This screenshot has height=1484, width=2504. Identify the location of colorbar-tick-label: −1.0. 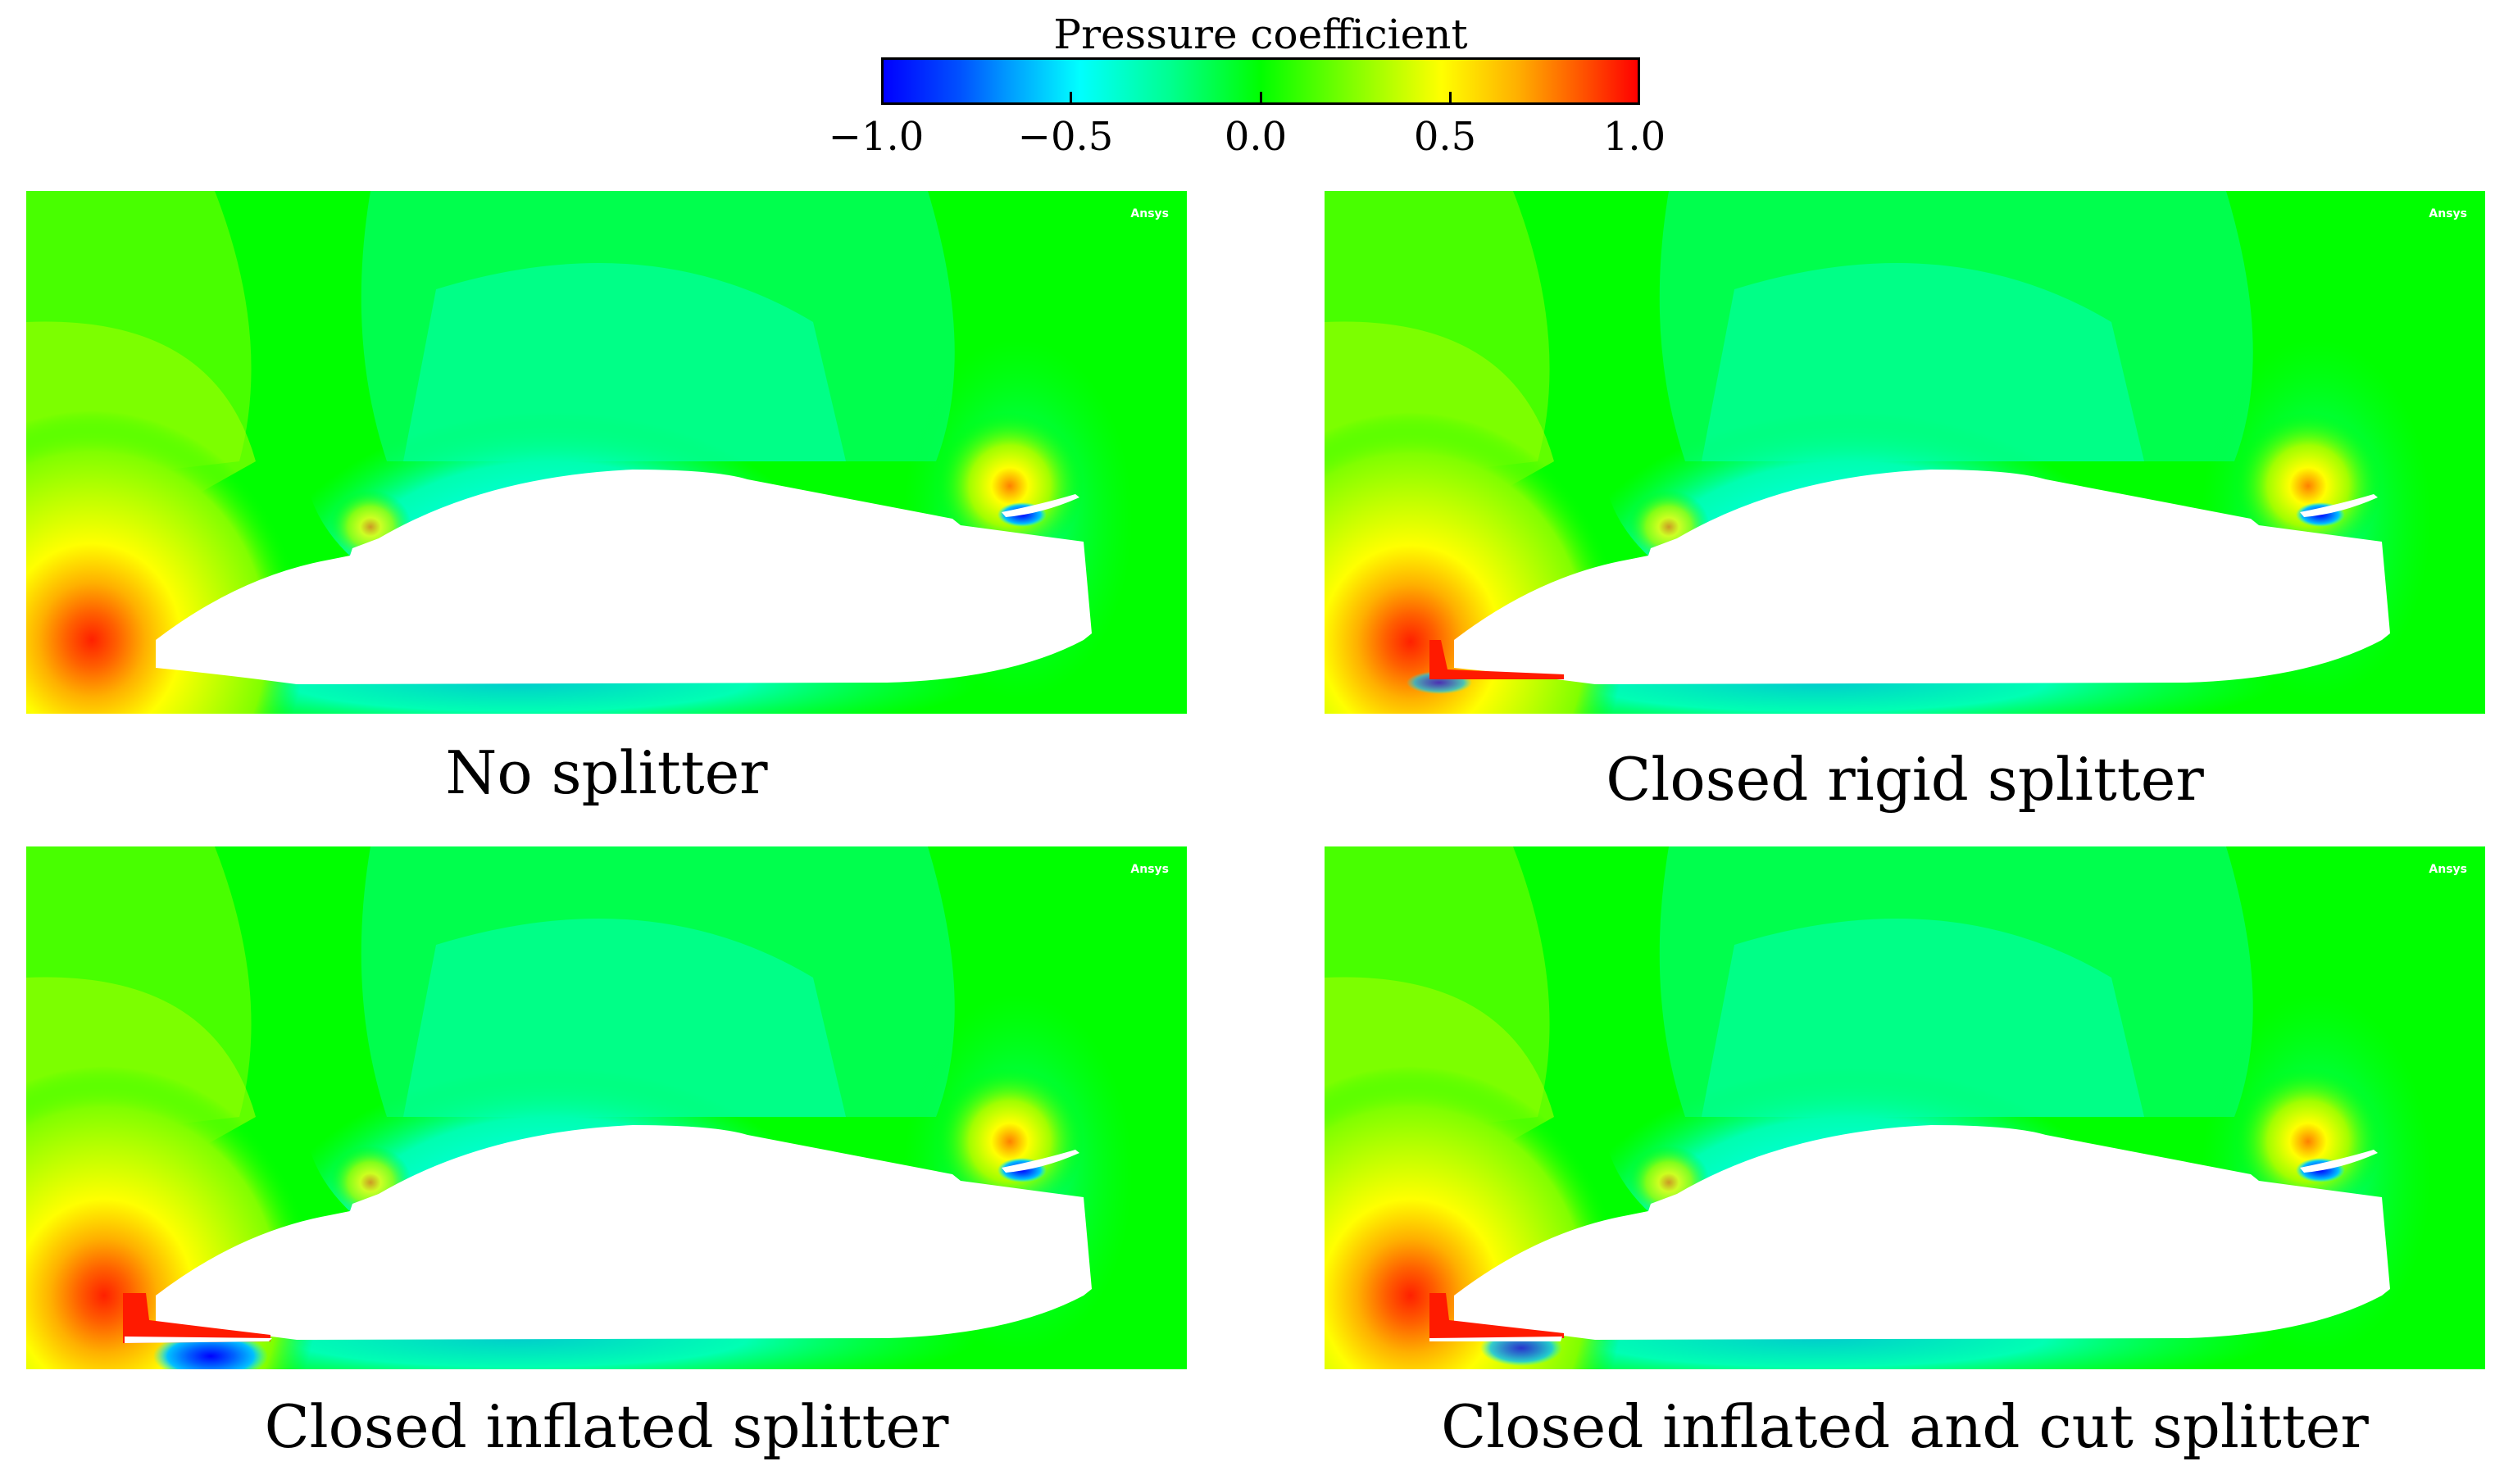
(876, 137).